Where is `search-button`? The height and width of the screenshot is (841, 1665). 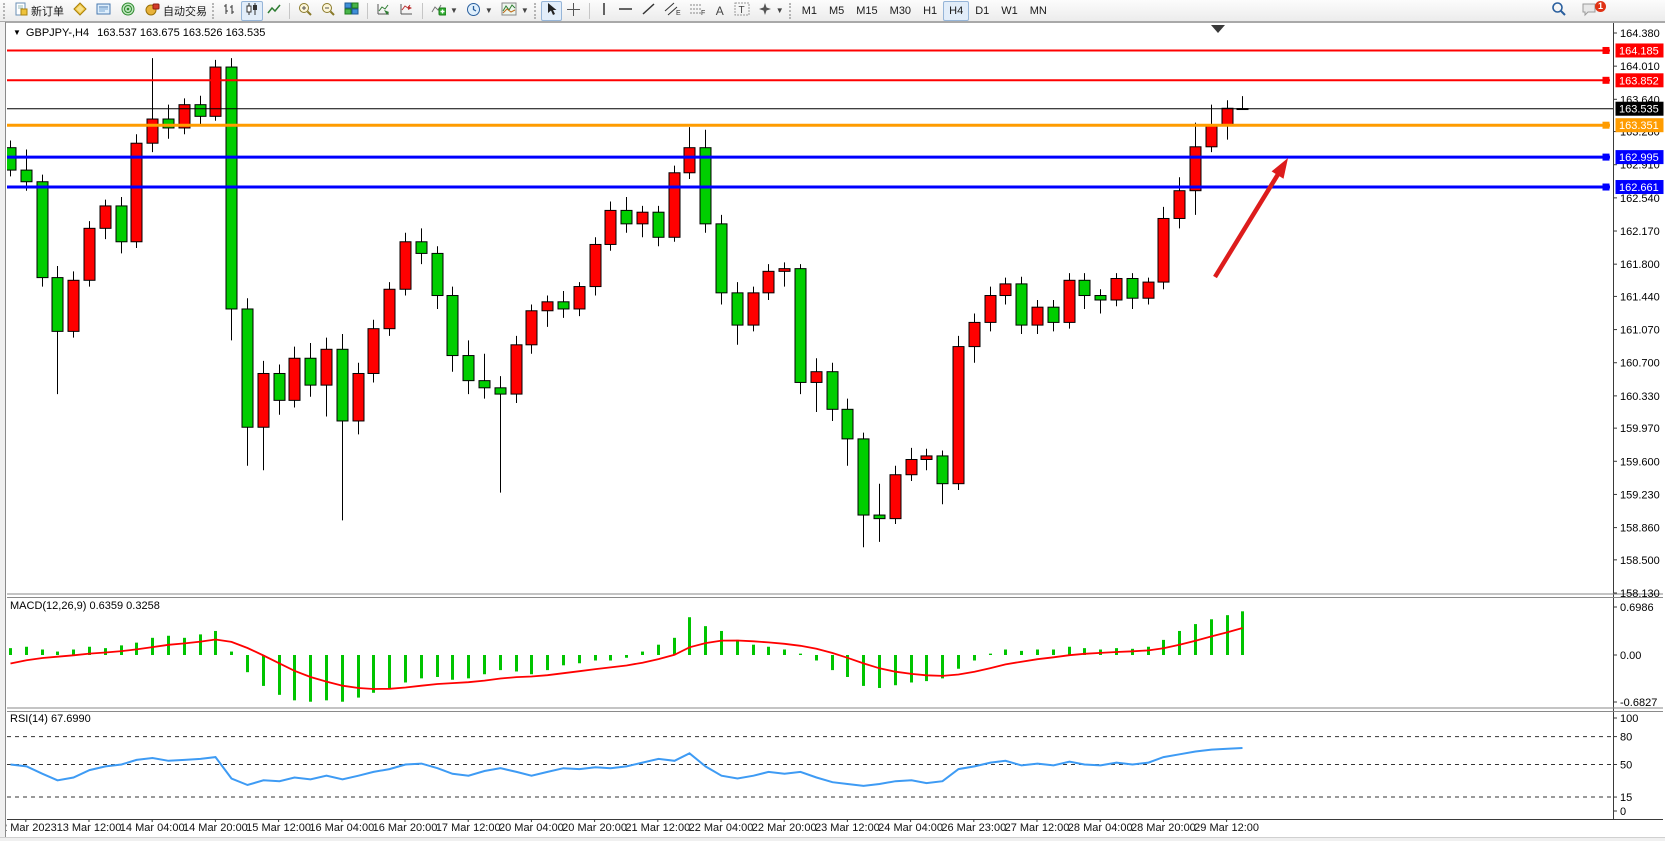 search-button is located at coordinates (1559, 11).